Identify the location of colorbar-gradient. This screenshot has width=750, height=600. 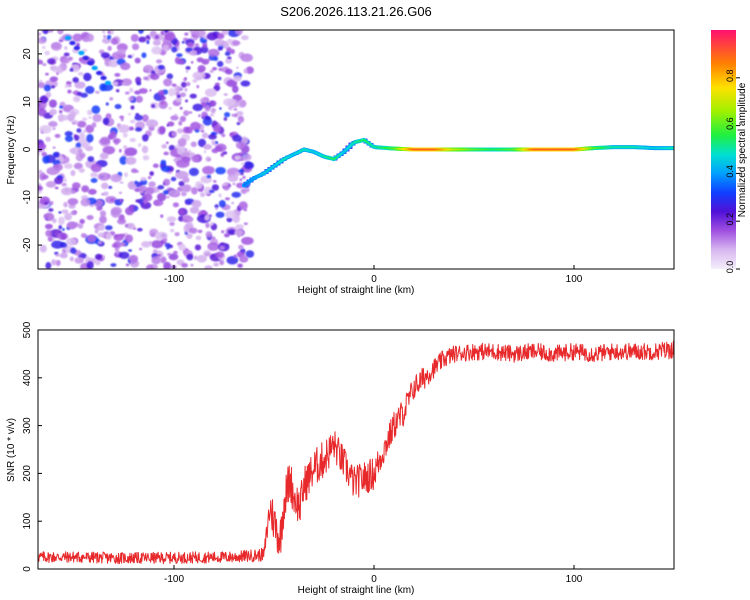
(723, 149).